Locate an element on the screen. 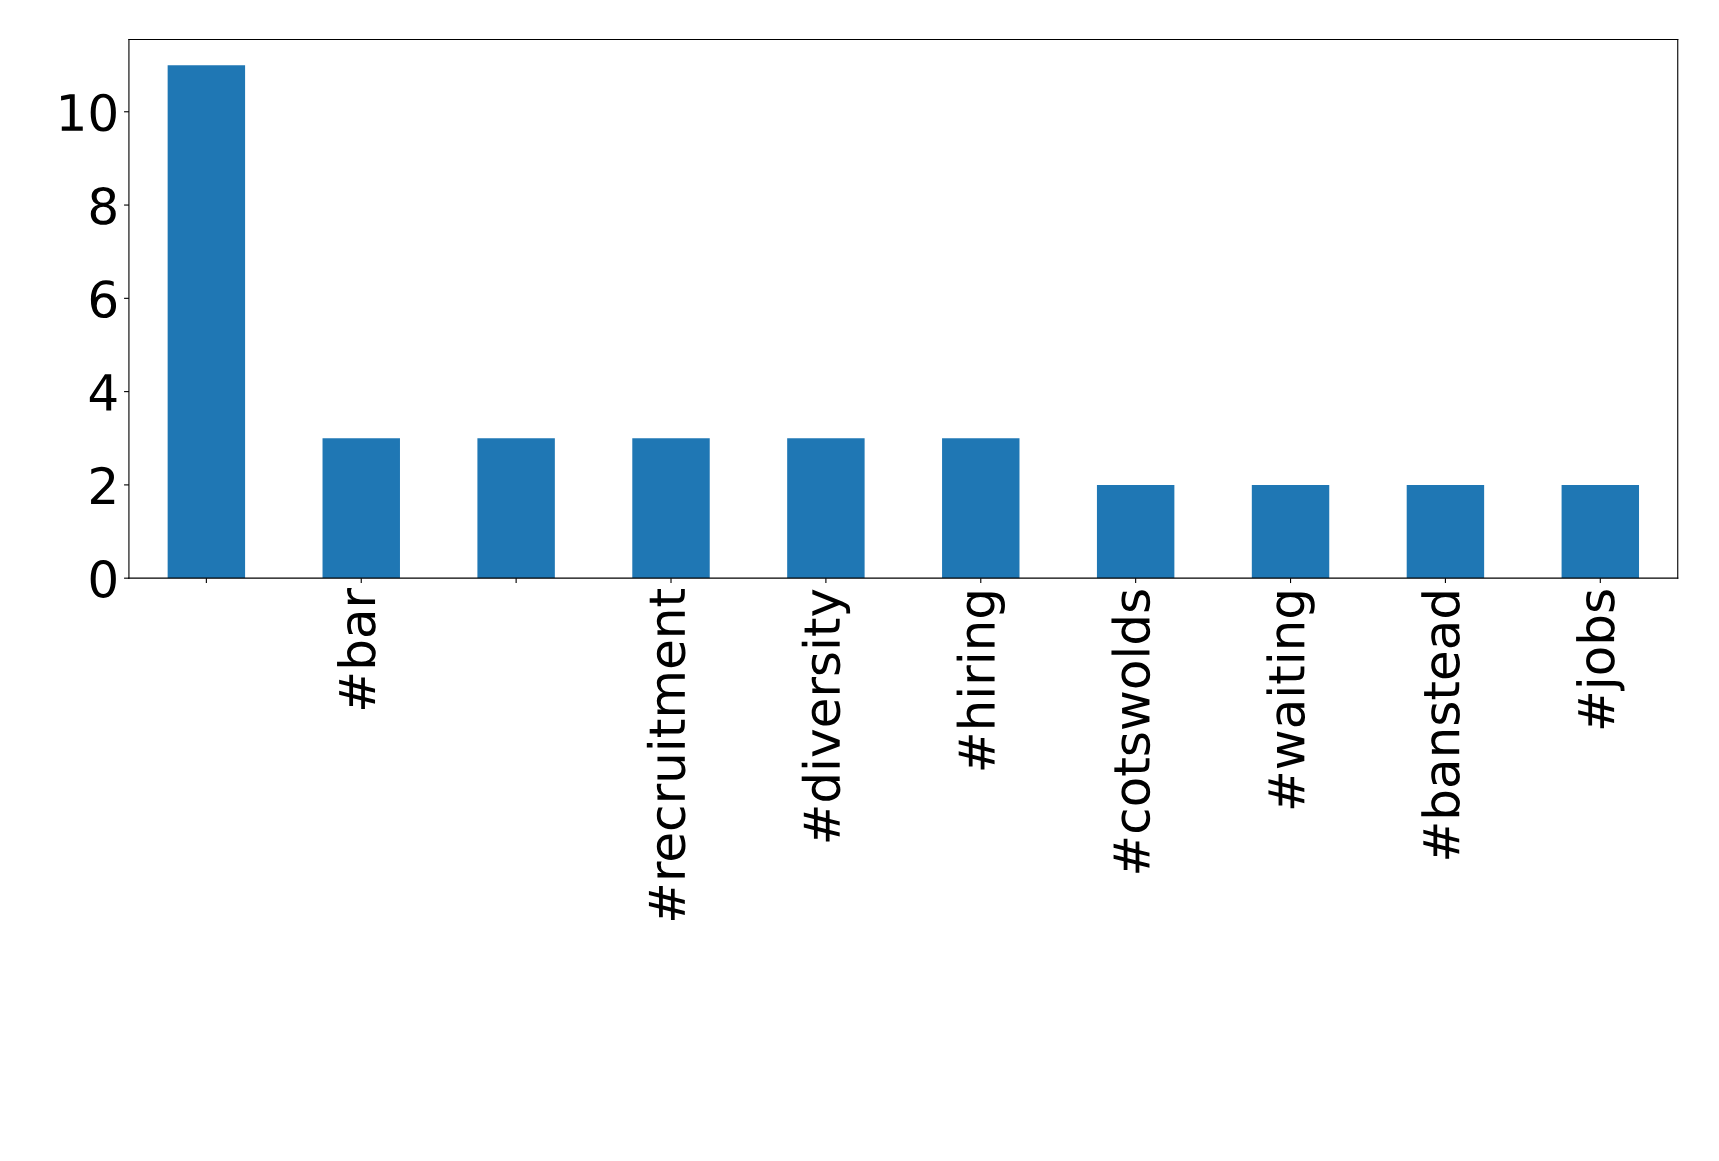  y-tick-label: 2 is located at coordinates (103, 485).